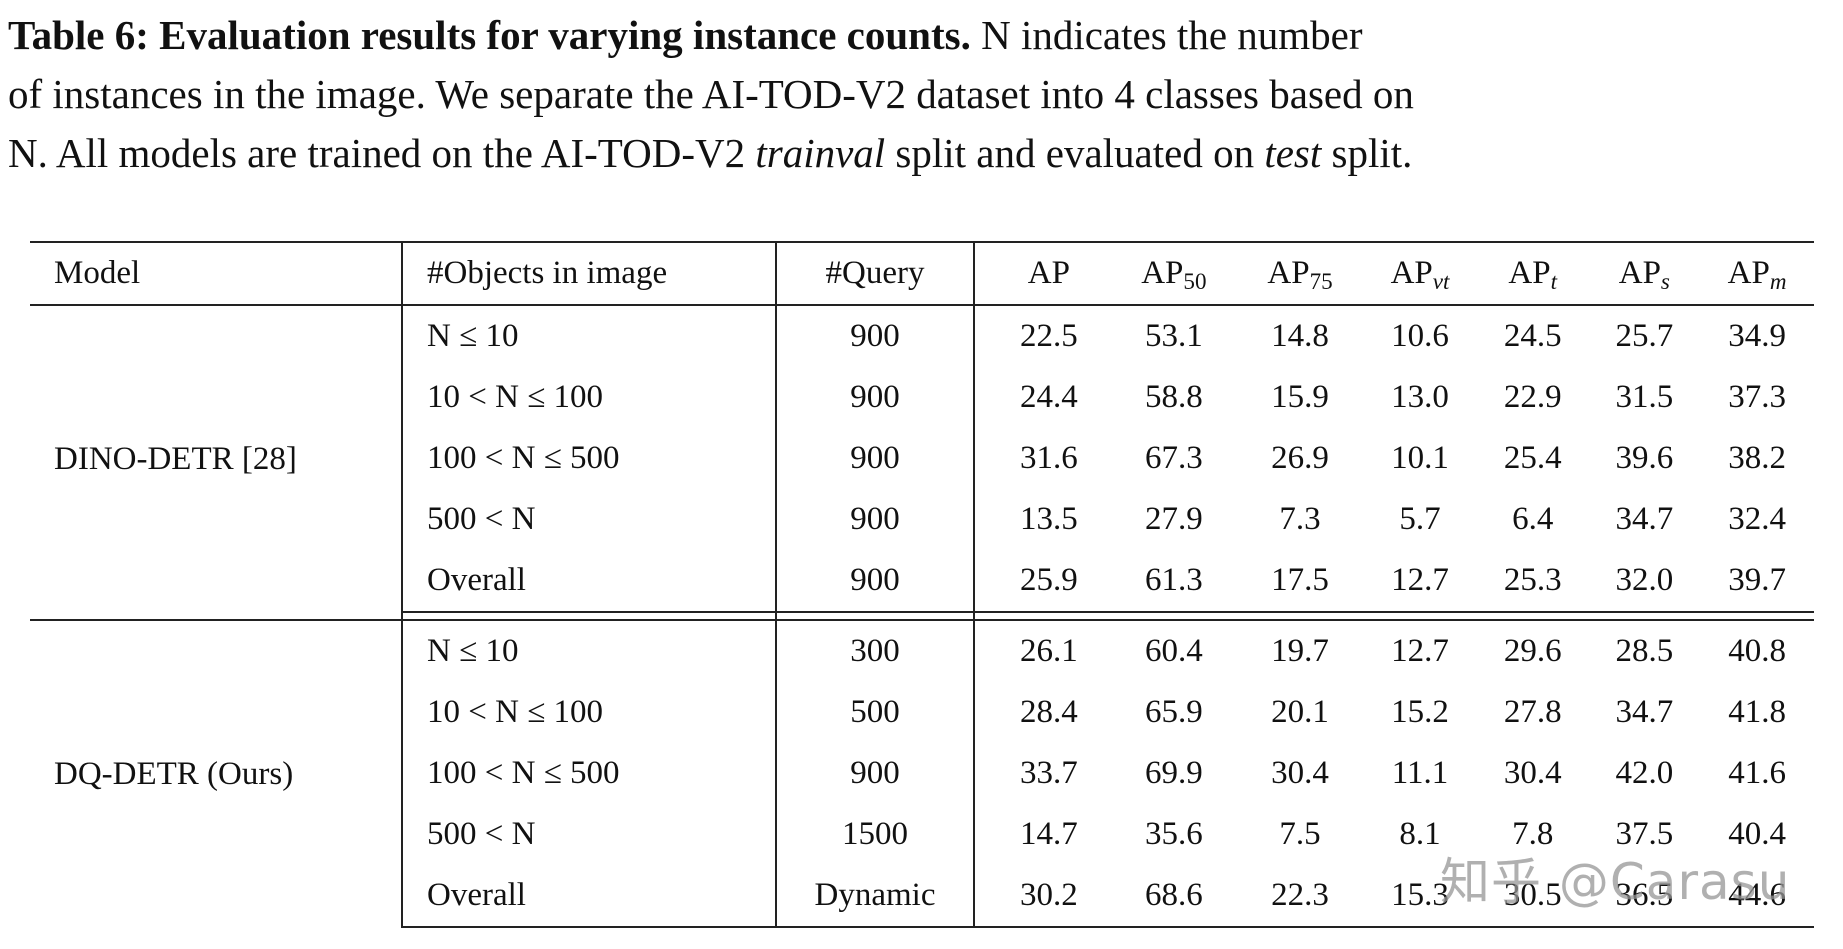 This screenshot has width=1843, height=949. I want to click on query-count: 300, so click(875, 650).